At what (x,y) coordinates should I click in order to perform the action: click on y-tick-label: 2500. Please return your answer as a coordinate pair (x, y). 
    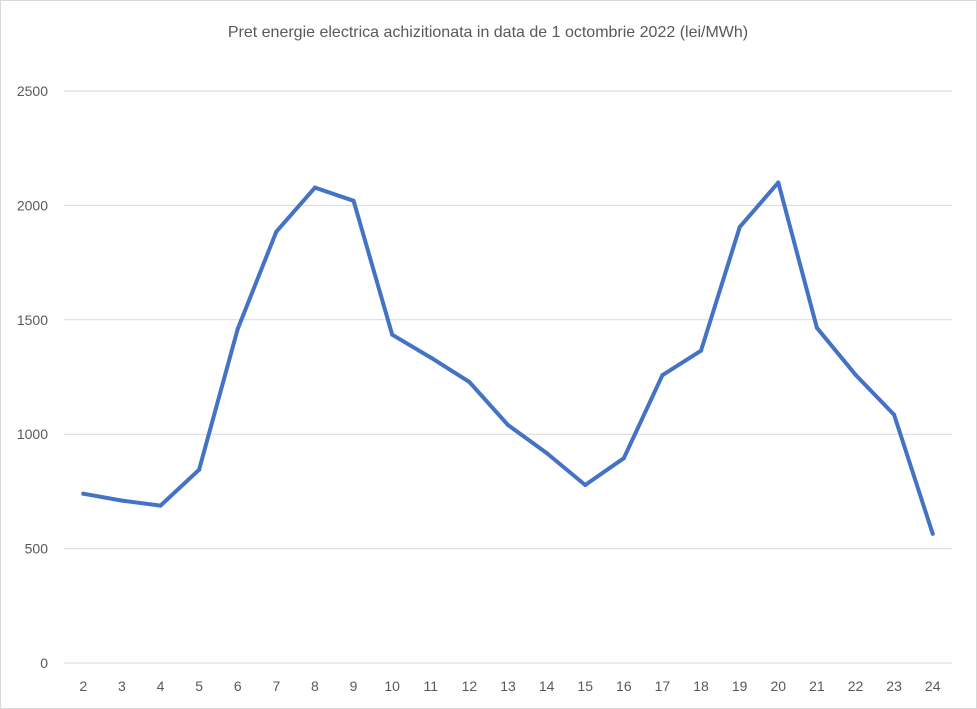
    Looking at the image, I should click on (32, 91).